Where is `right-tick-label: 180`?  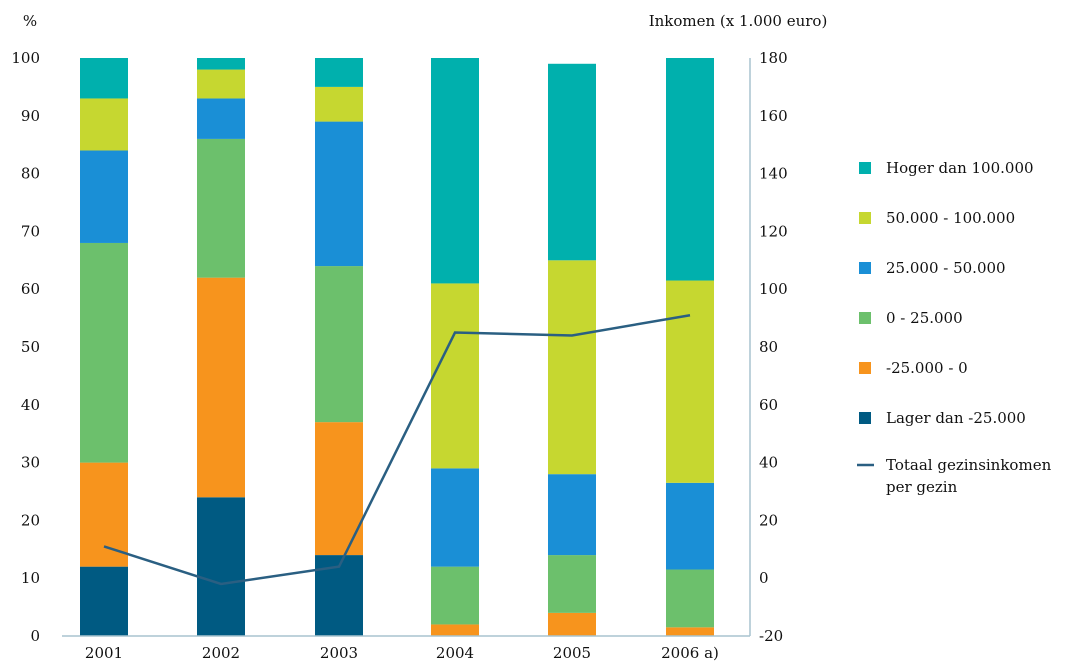 right-tick-label: 180 is located at coordinates (773, 58).